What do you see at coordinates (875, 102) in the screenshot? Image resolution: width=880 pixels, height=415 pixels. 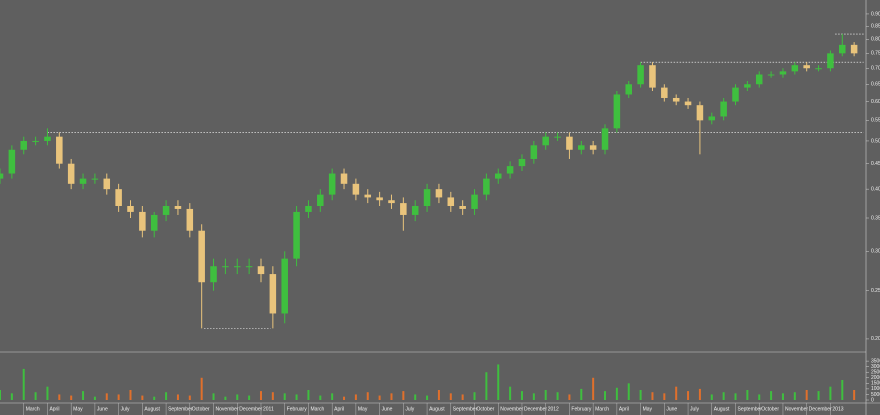 I see `y-tick-label: 0.60` at bounding box center [875, 102].